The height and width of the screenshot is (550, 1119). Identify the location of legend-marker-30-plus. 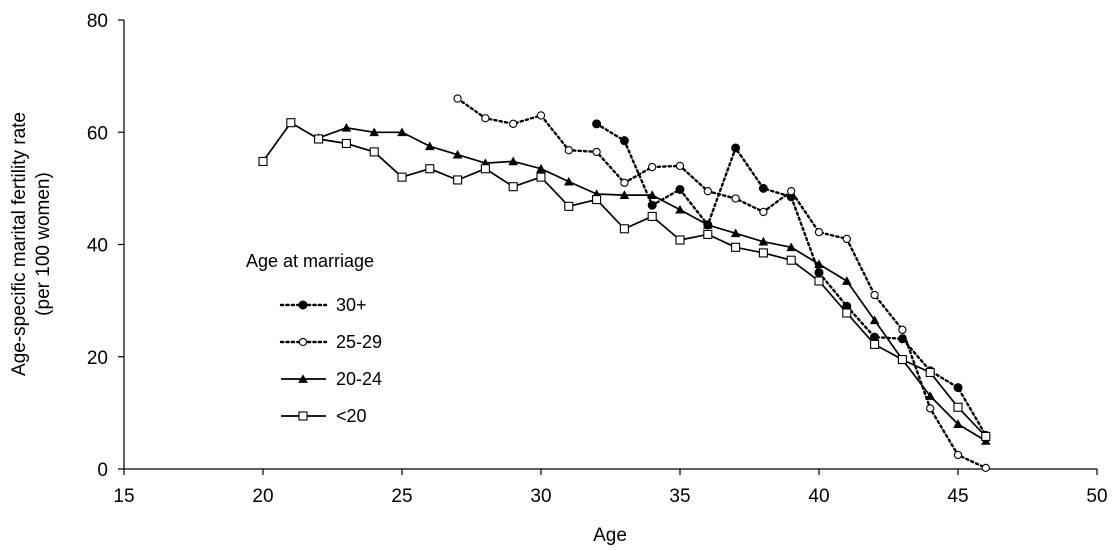
(303, 305).